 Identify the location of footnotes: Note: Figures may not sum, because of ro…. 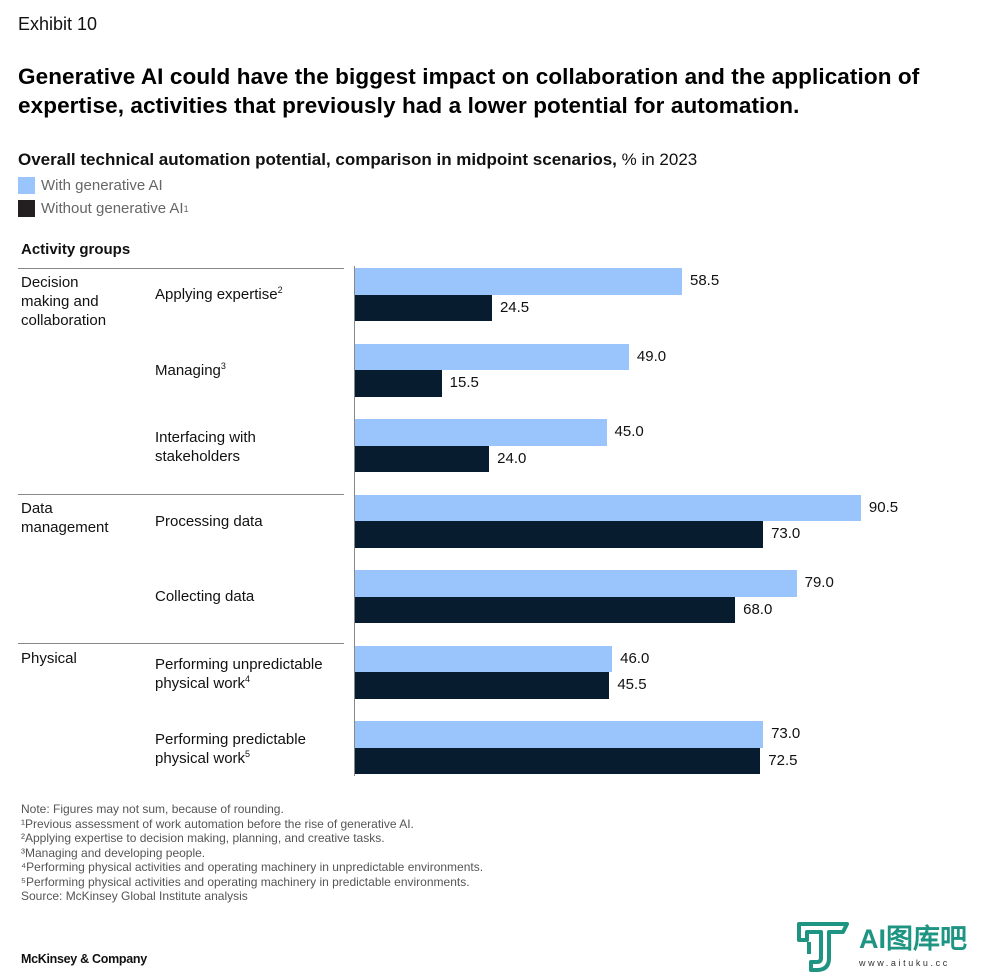
(252, 853).